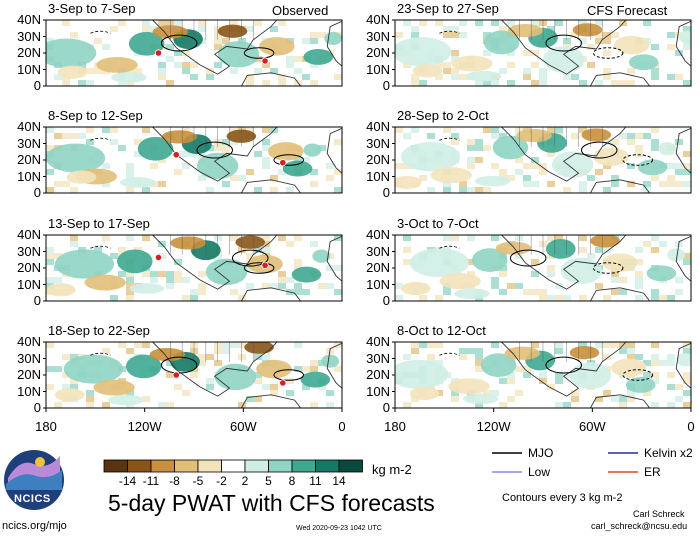 The width and height of the screenshot is (700, 536). I want to click on panel-title: 23-Sep to 27-Sep, so click(448, 8).